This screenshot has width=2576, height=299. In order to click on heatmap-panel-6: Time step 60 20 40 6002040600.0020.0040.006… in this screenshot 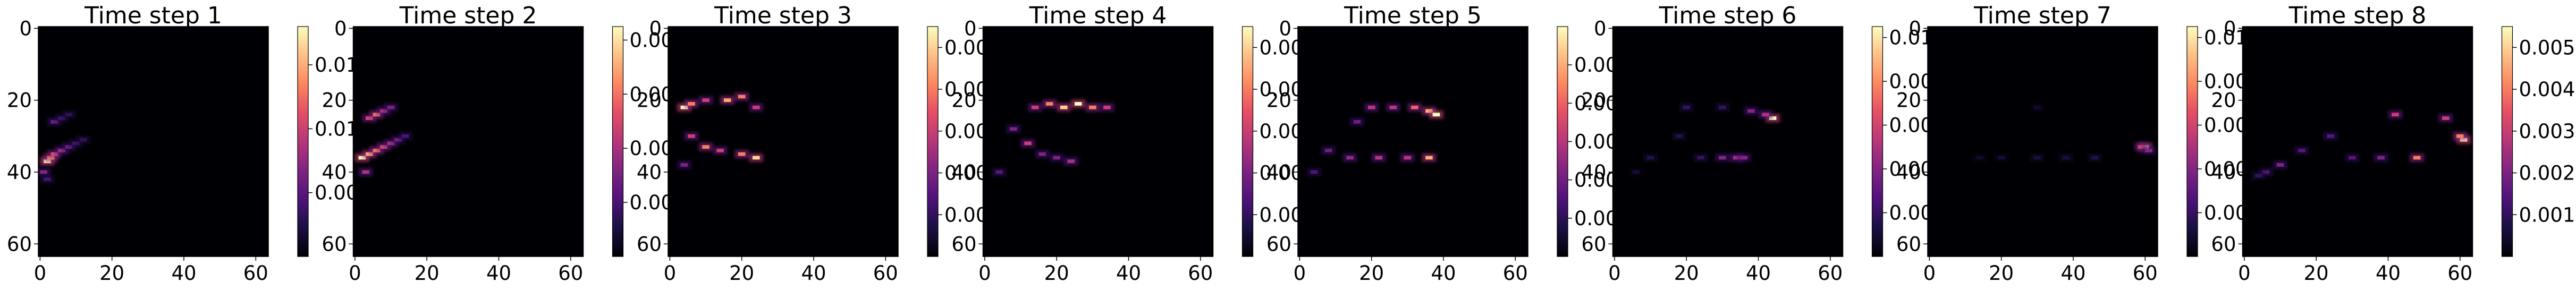, I will do `click(1763, 144)`.